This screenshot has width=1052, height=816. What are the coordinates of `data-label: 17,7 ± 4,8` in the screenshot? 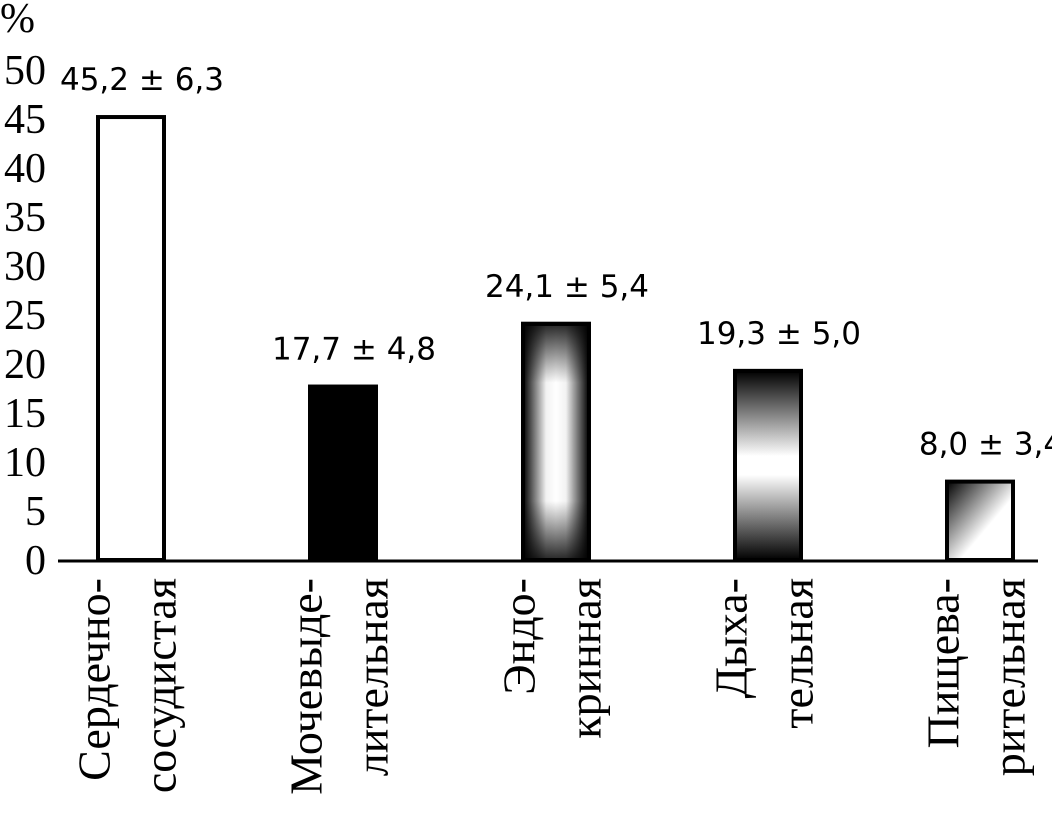 It's located at (354, 350).